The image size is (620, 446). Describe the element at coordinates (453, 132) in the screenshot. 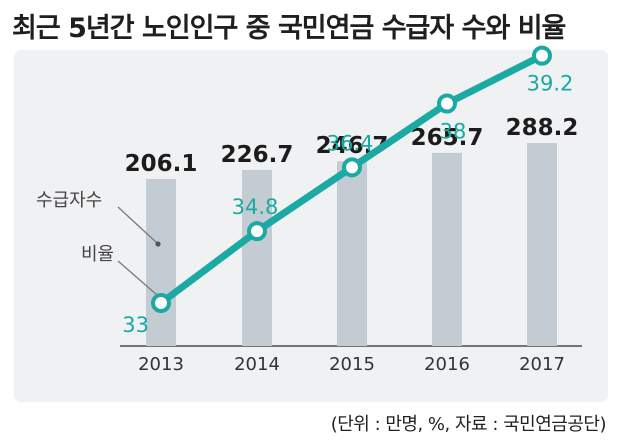

I see `rate-value-label: 38` at that location.